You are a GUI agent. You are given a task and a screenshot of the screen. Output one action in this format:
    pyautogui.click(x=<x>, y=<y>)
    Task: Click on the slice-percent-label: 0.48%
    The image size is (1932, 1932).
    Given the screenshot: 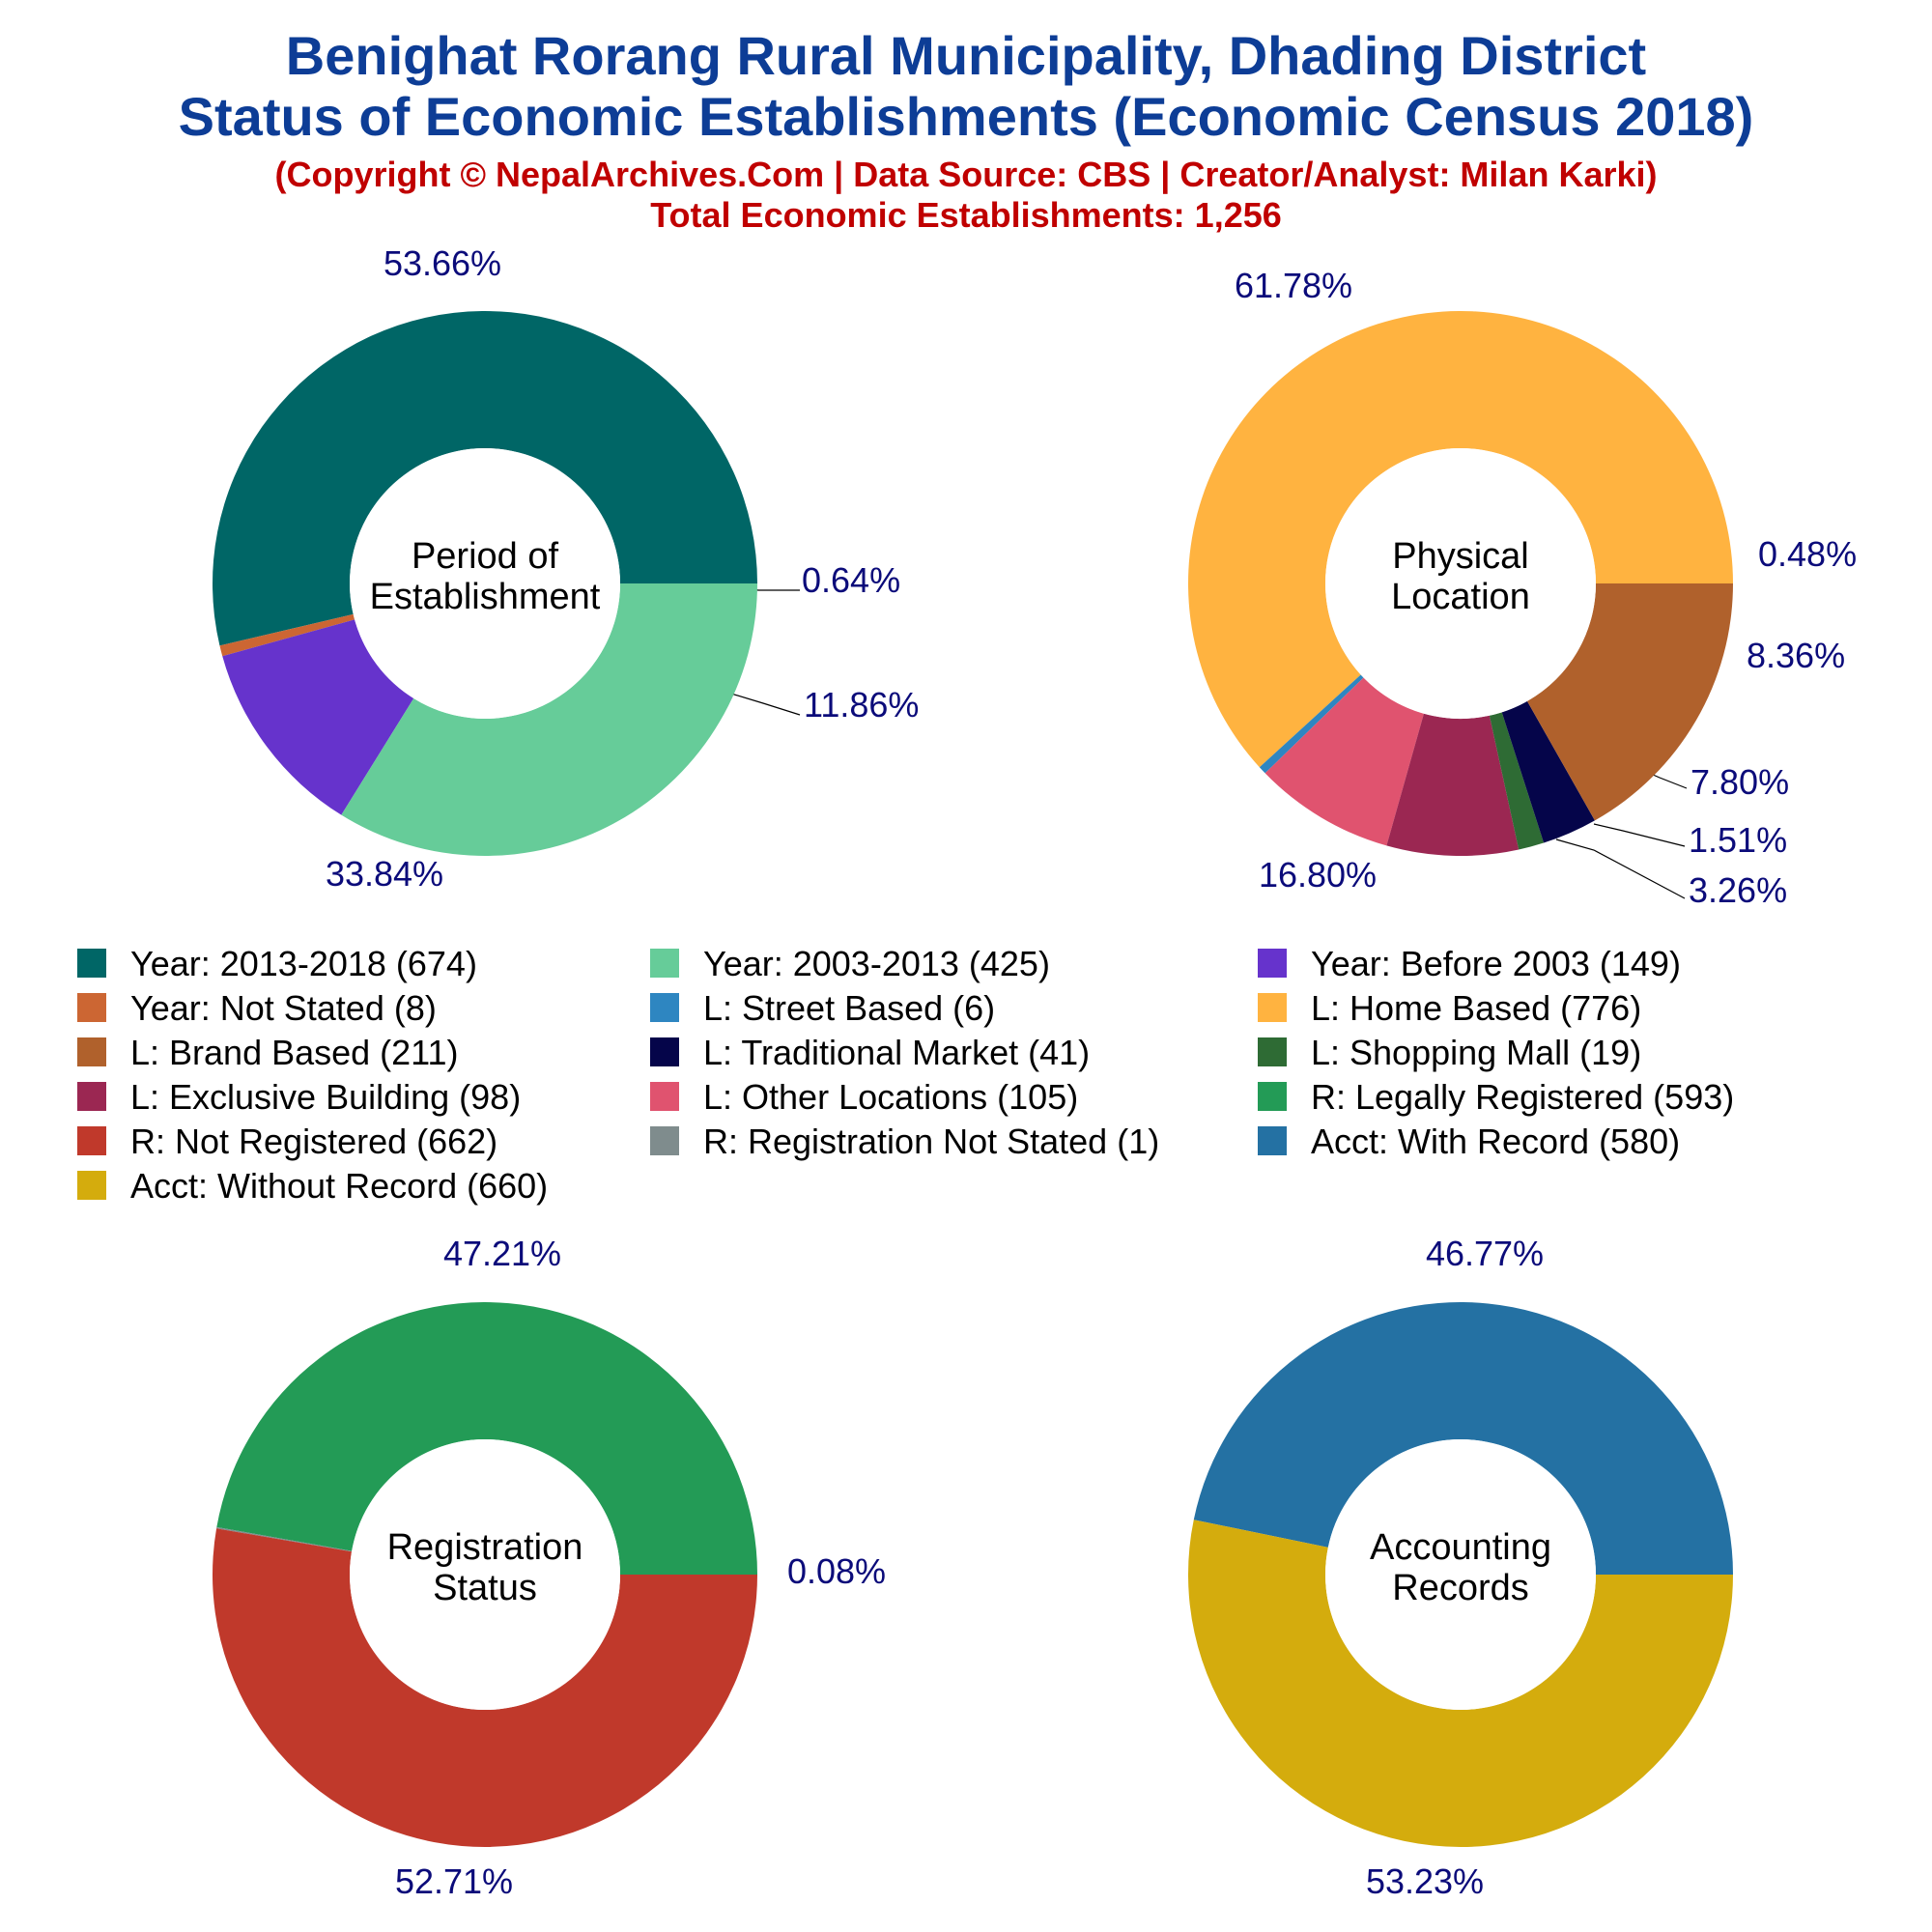 What is the action you would take?
    pyautogui.click(x=1807, y=554)
    